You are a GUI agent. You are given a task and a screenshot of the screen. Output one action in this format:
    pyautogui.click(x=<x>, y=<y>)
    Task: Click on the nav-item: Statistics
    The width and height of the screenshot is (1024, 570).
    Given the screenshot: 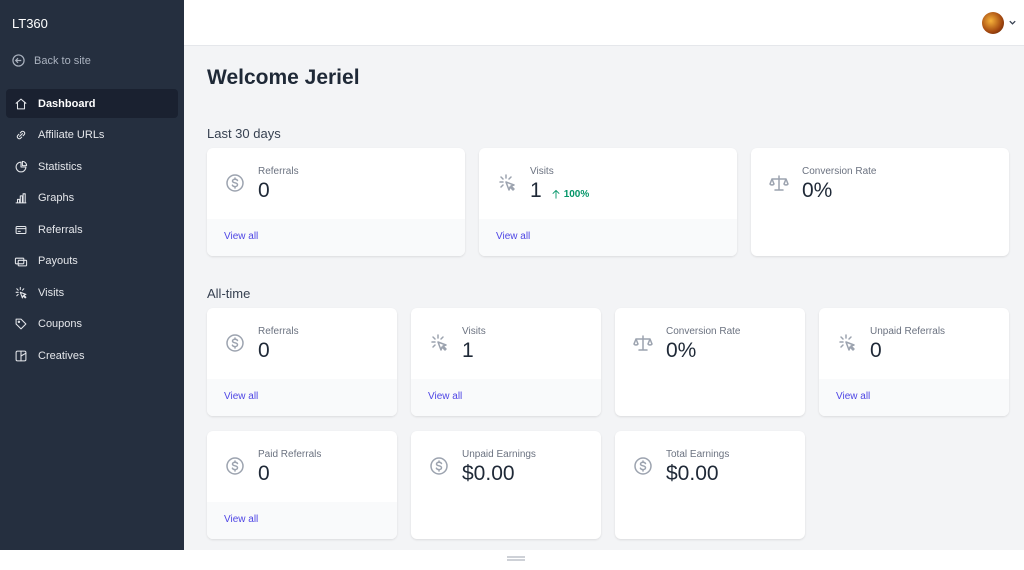 What is the action you would take?
    pyautogui.click(x=92, y=166)
    